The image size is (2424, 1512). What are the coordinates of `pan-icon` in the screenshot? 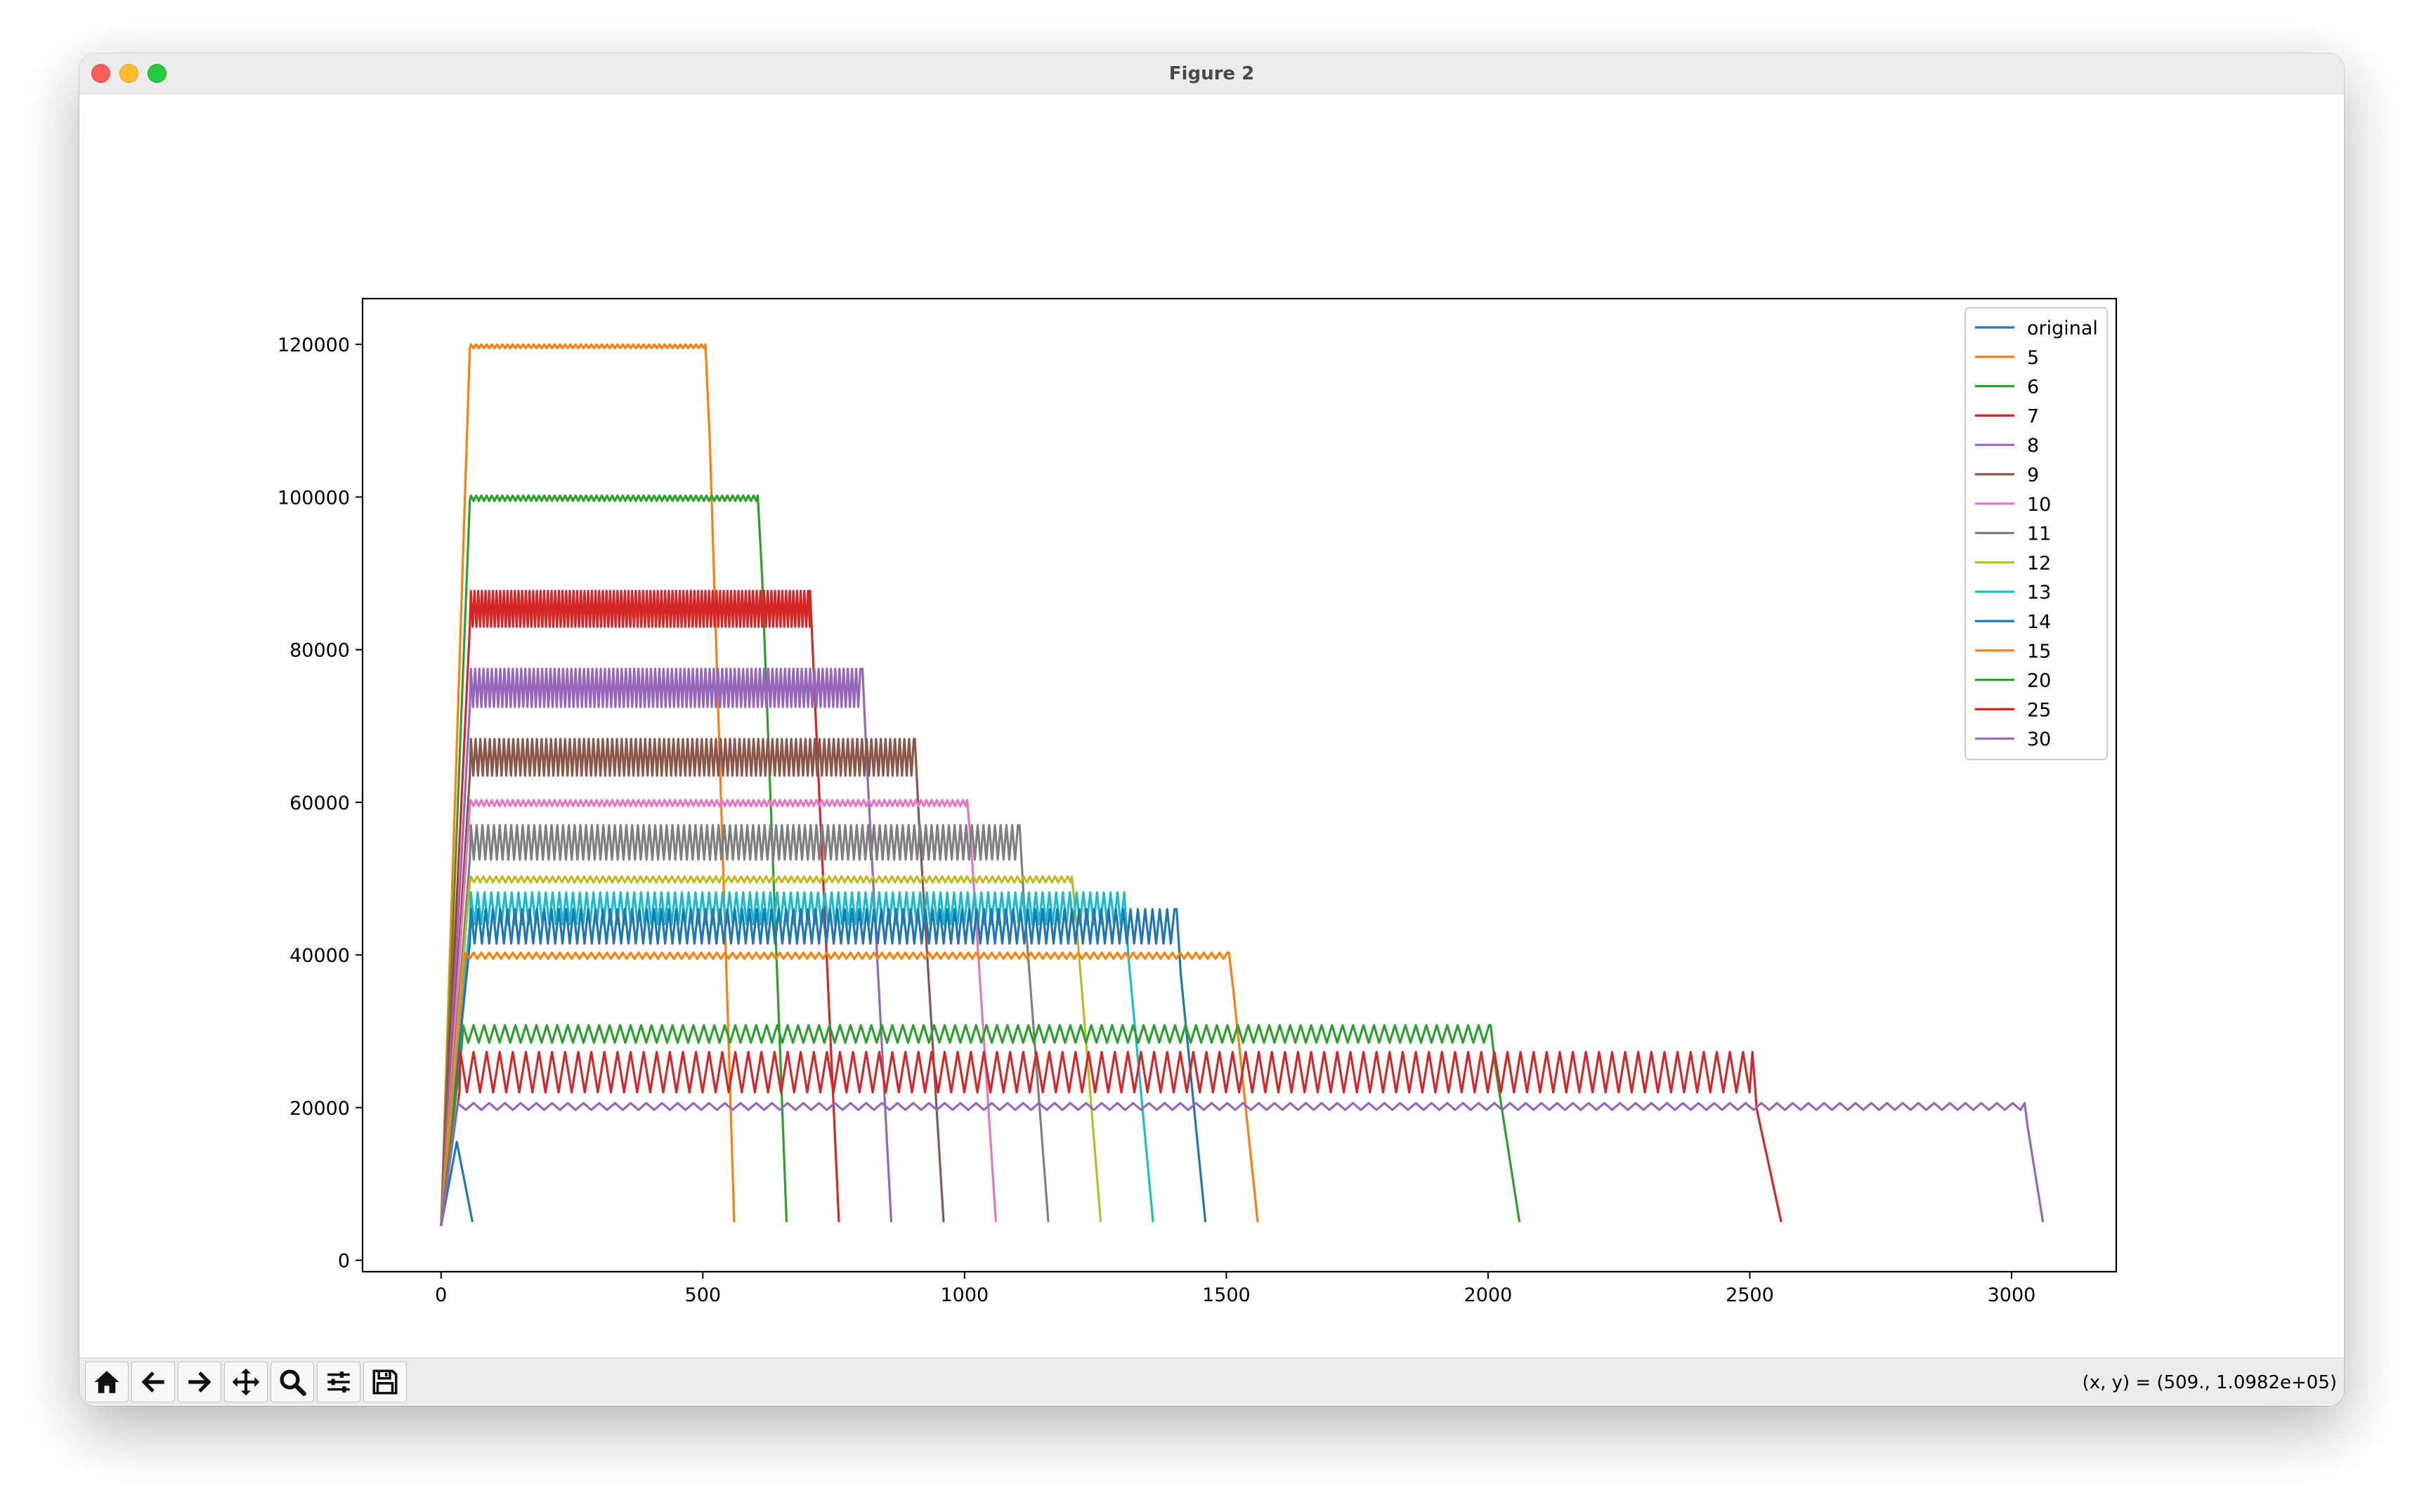 It's located at (246, 1382).